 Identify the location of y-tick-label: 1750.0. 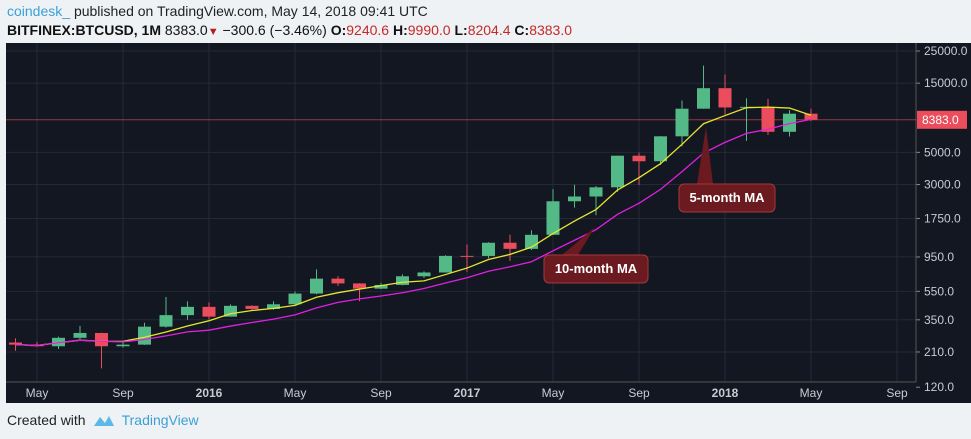
(942, 218).